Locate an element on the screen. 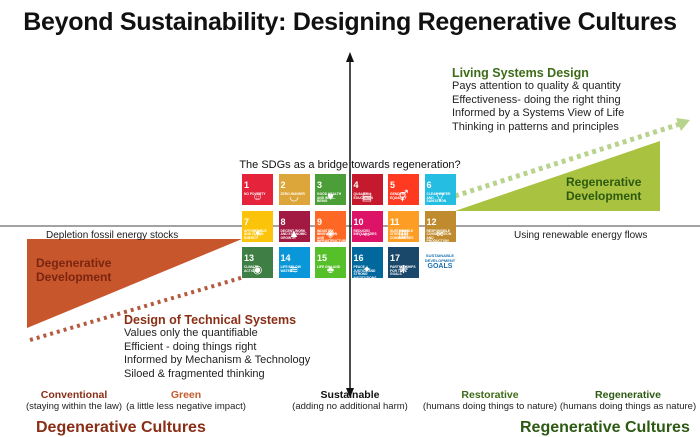  degenerative-development-label: Degenerative Development is located at coordinates (73, 270).